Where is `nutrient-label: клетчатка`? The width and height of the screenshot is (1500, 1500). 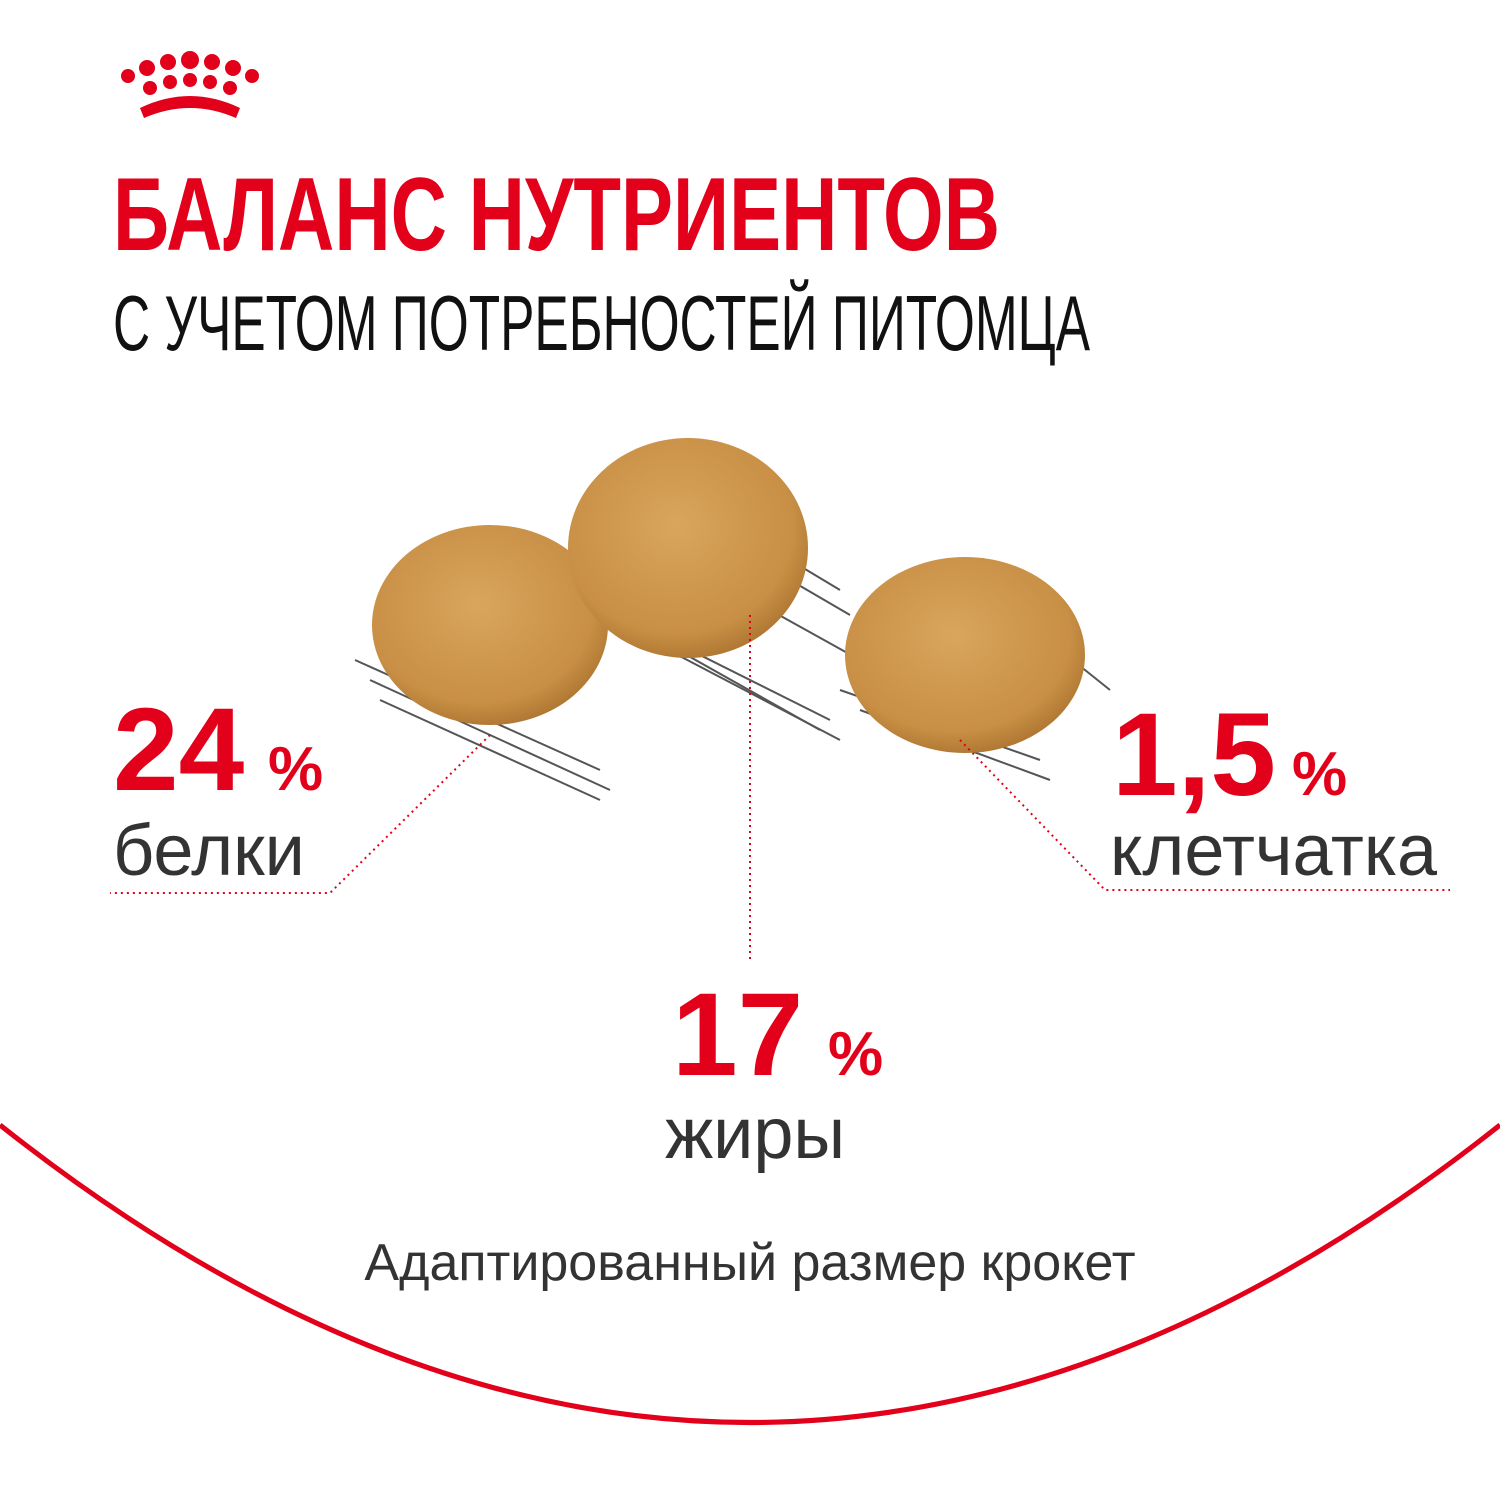 nutrient-label: клетчатка is located at coordinates (1274, 851).